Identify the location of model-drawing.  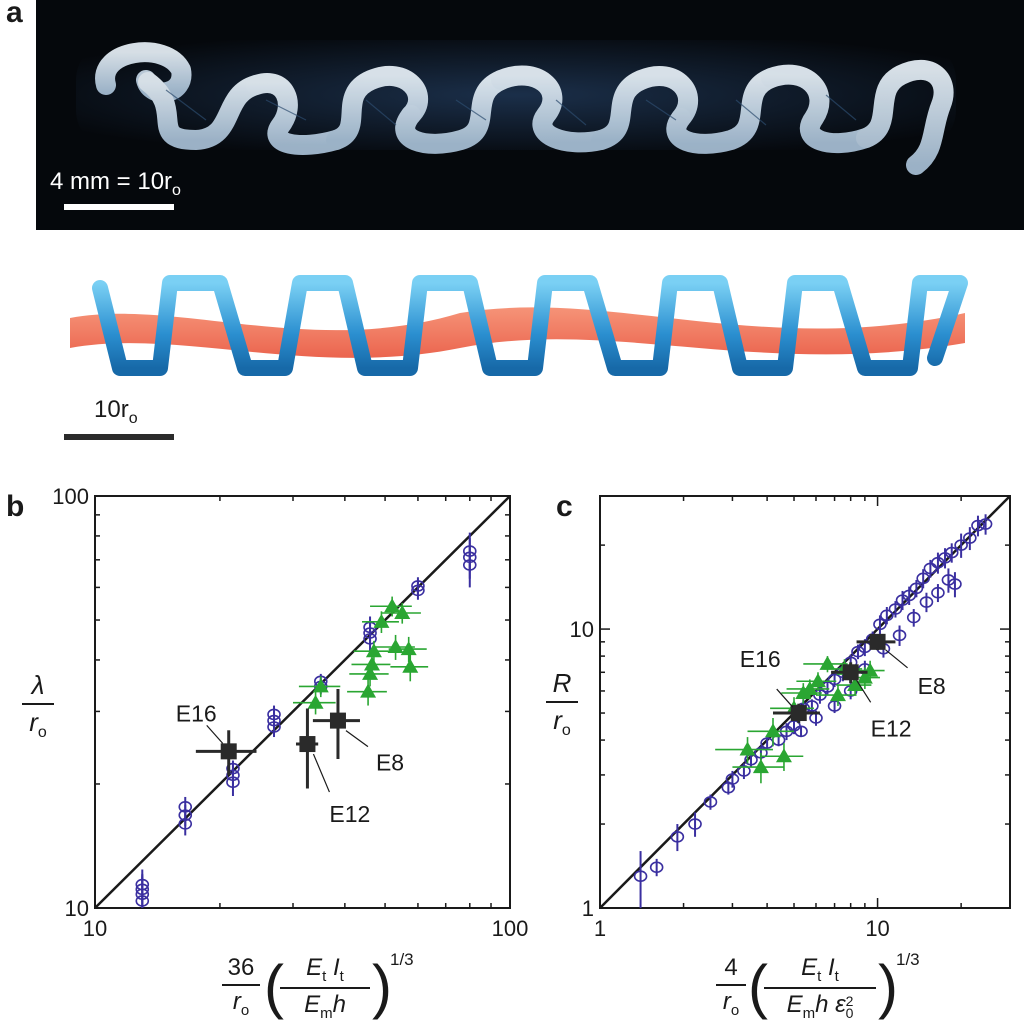
(519, 325).